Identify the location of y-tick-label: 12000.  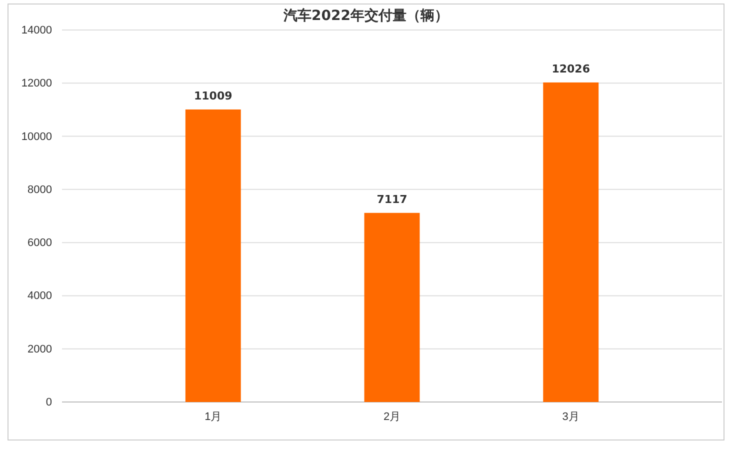
(36, 84).